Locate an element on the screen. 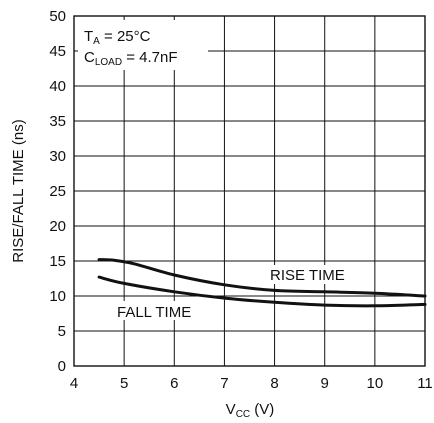  rise-time-curve is located at coordinates (262, 278).